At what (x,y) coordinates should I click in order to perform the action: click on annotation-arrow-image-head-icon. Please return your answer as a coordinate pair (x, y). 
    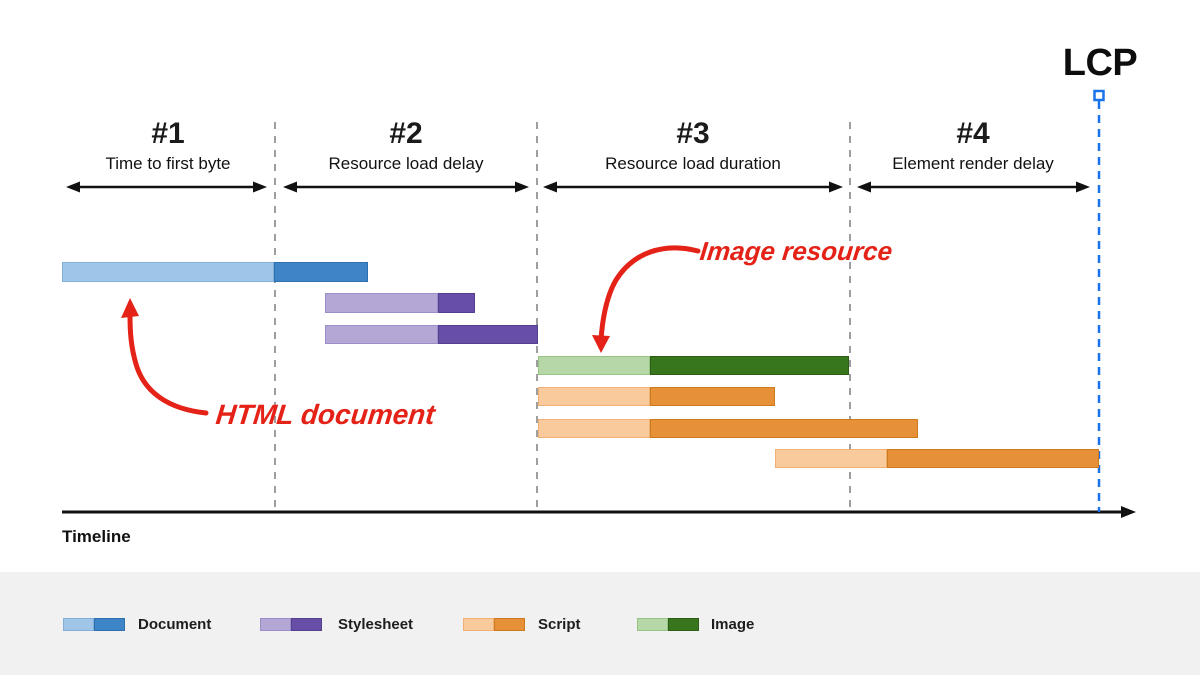
    Looking at the image, I should click on (601, 344).